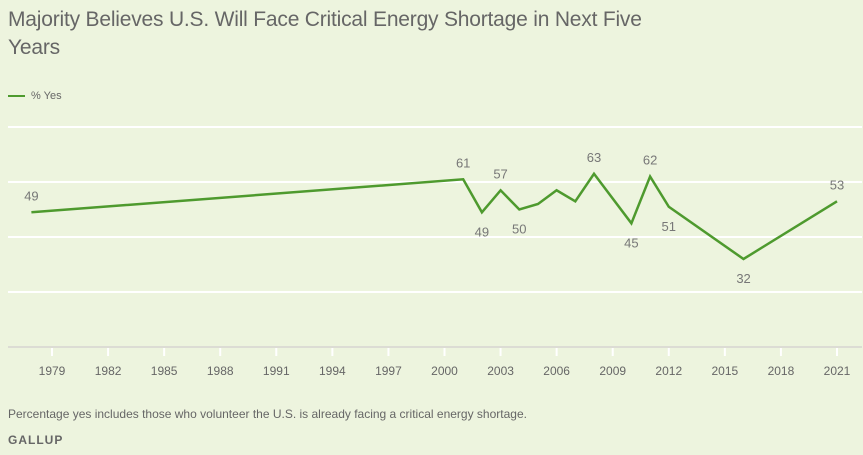 Image resolution: width=863 pixels, height=455 pixels. I want to click on legend-label: % Yes, so click(46, 96).